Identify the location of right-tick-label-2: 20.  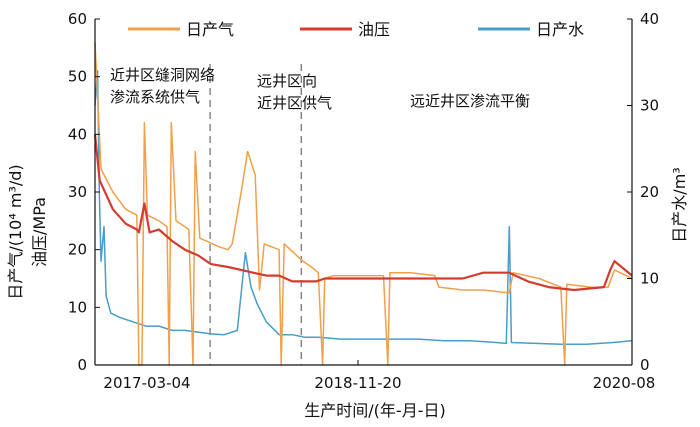
(649, 192).